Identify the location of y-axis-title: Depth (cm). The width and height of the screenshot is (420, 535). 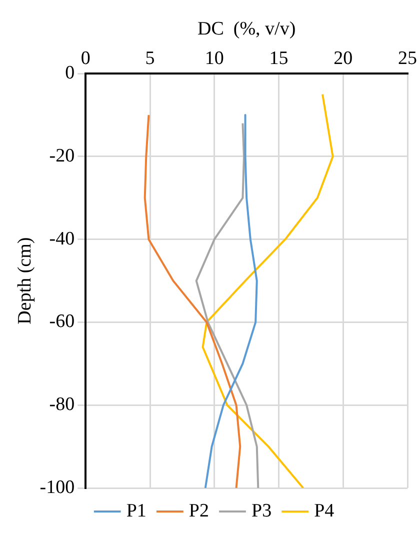
(25, 280).